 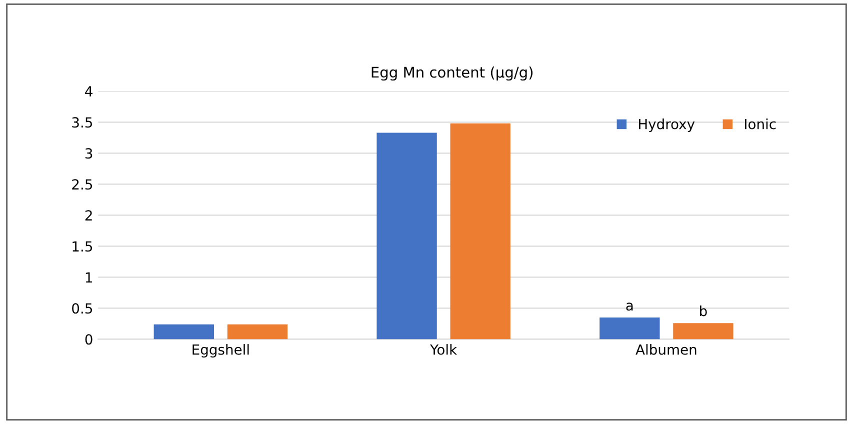 I want to click on x-tick-label: Yolk, so click(x=444, y=349).